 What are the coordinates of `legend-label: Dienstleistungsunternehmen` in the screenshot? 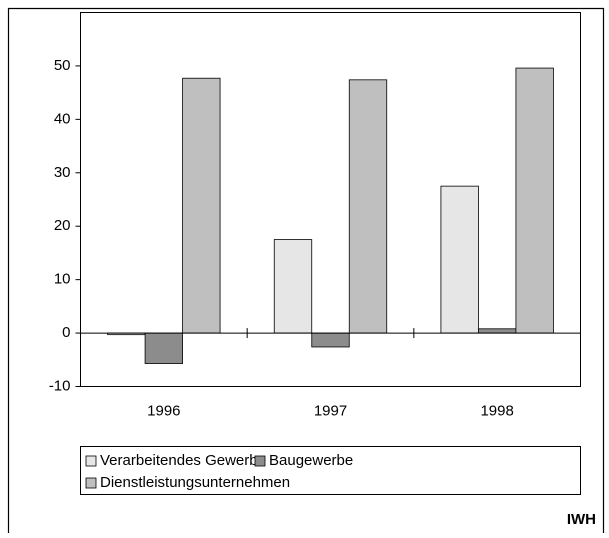 It's located at (195, 482).